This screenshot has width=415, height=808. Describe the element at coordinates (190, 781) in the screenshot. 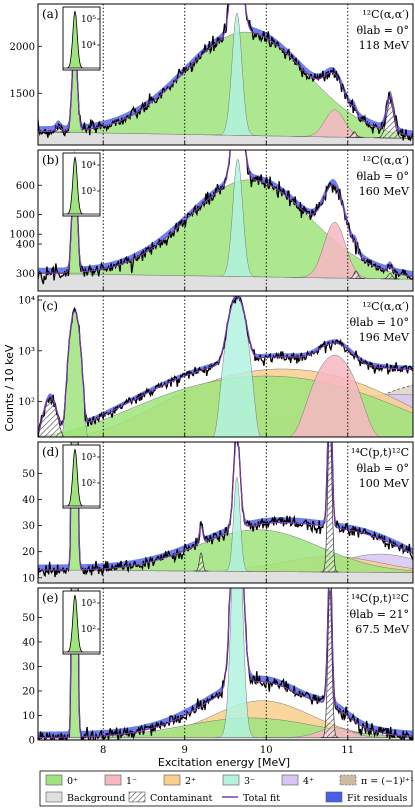

I see `legend-label: 2⁺` at that location.